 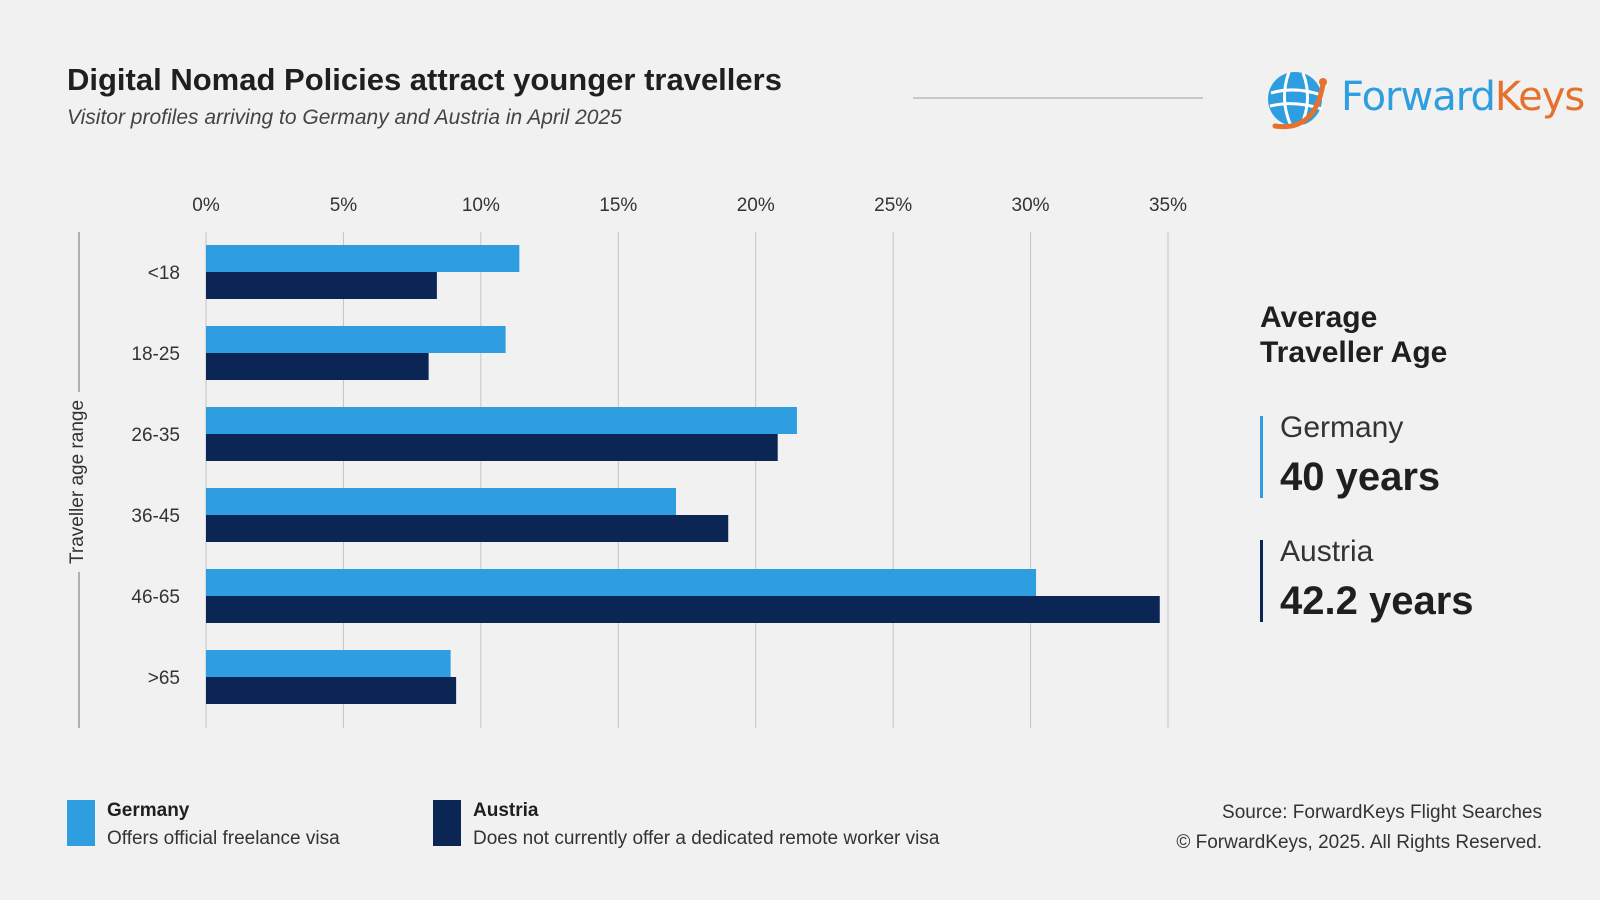 What do you see at coordinates (1382, 812) in the screenshot?
I see `source-note: Source: ForwardKeys Flight Searches` at bounding box center [1382, 812].